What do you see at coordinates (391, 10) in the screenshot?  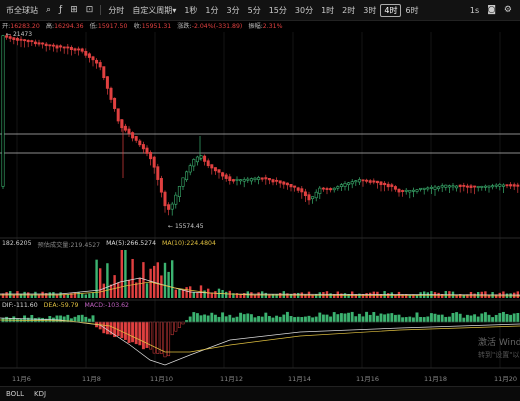 I see `period-4h: 4时` at bounding box center [391, 10].